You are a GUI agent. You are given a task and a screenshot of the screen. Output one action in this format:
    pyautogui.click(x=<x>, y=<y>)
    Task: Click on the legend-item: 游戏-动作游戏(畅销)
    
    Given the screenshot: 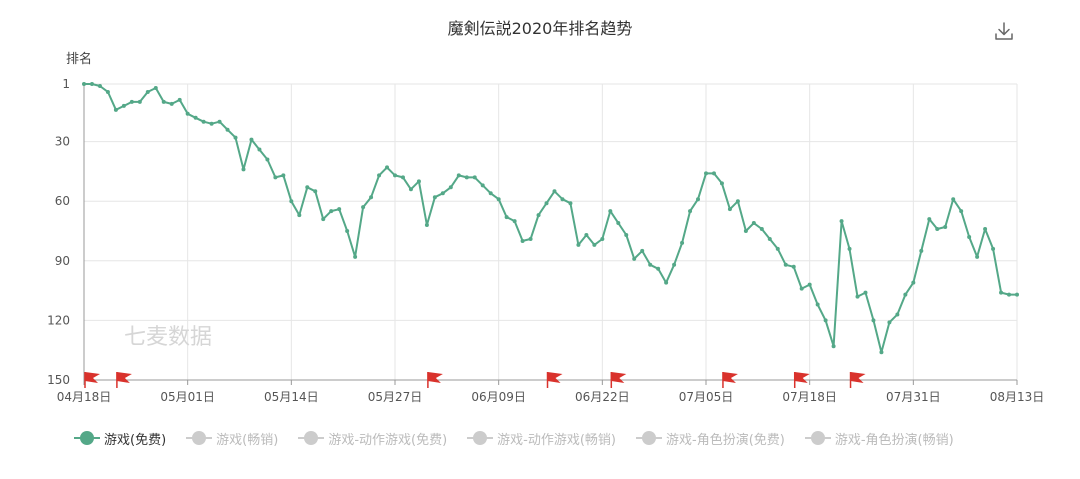 What is the action you would take?
    pyautogui.click(x=541, y=438)
    